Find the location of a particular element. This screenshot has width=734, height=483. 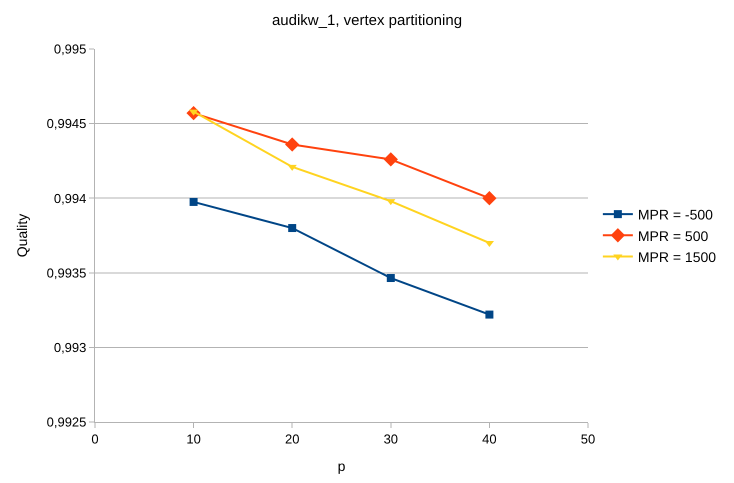

legend-label: MPR = 500 is located at coordinates (673, 236).